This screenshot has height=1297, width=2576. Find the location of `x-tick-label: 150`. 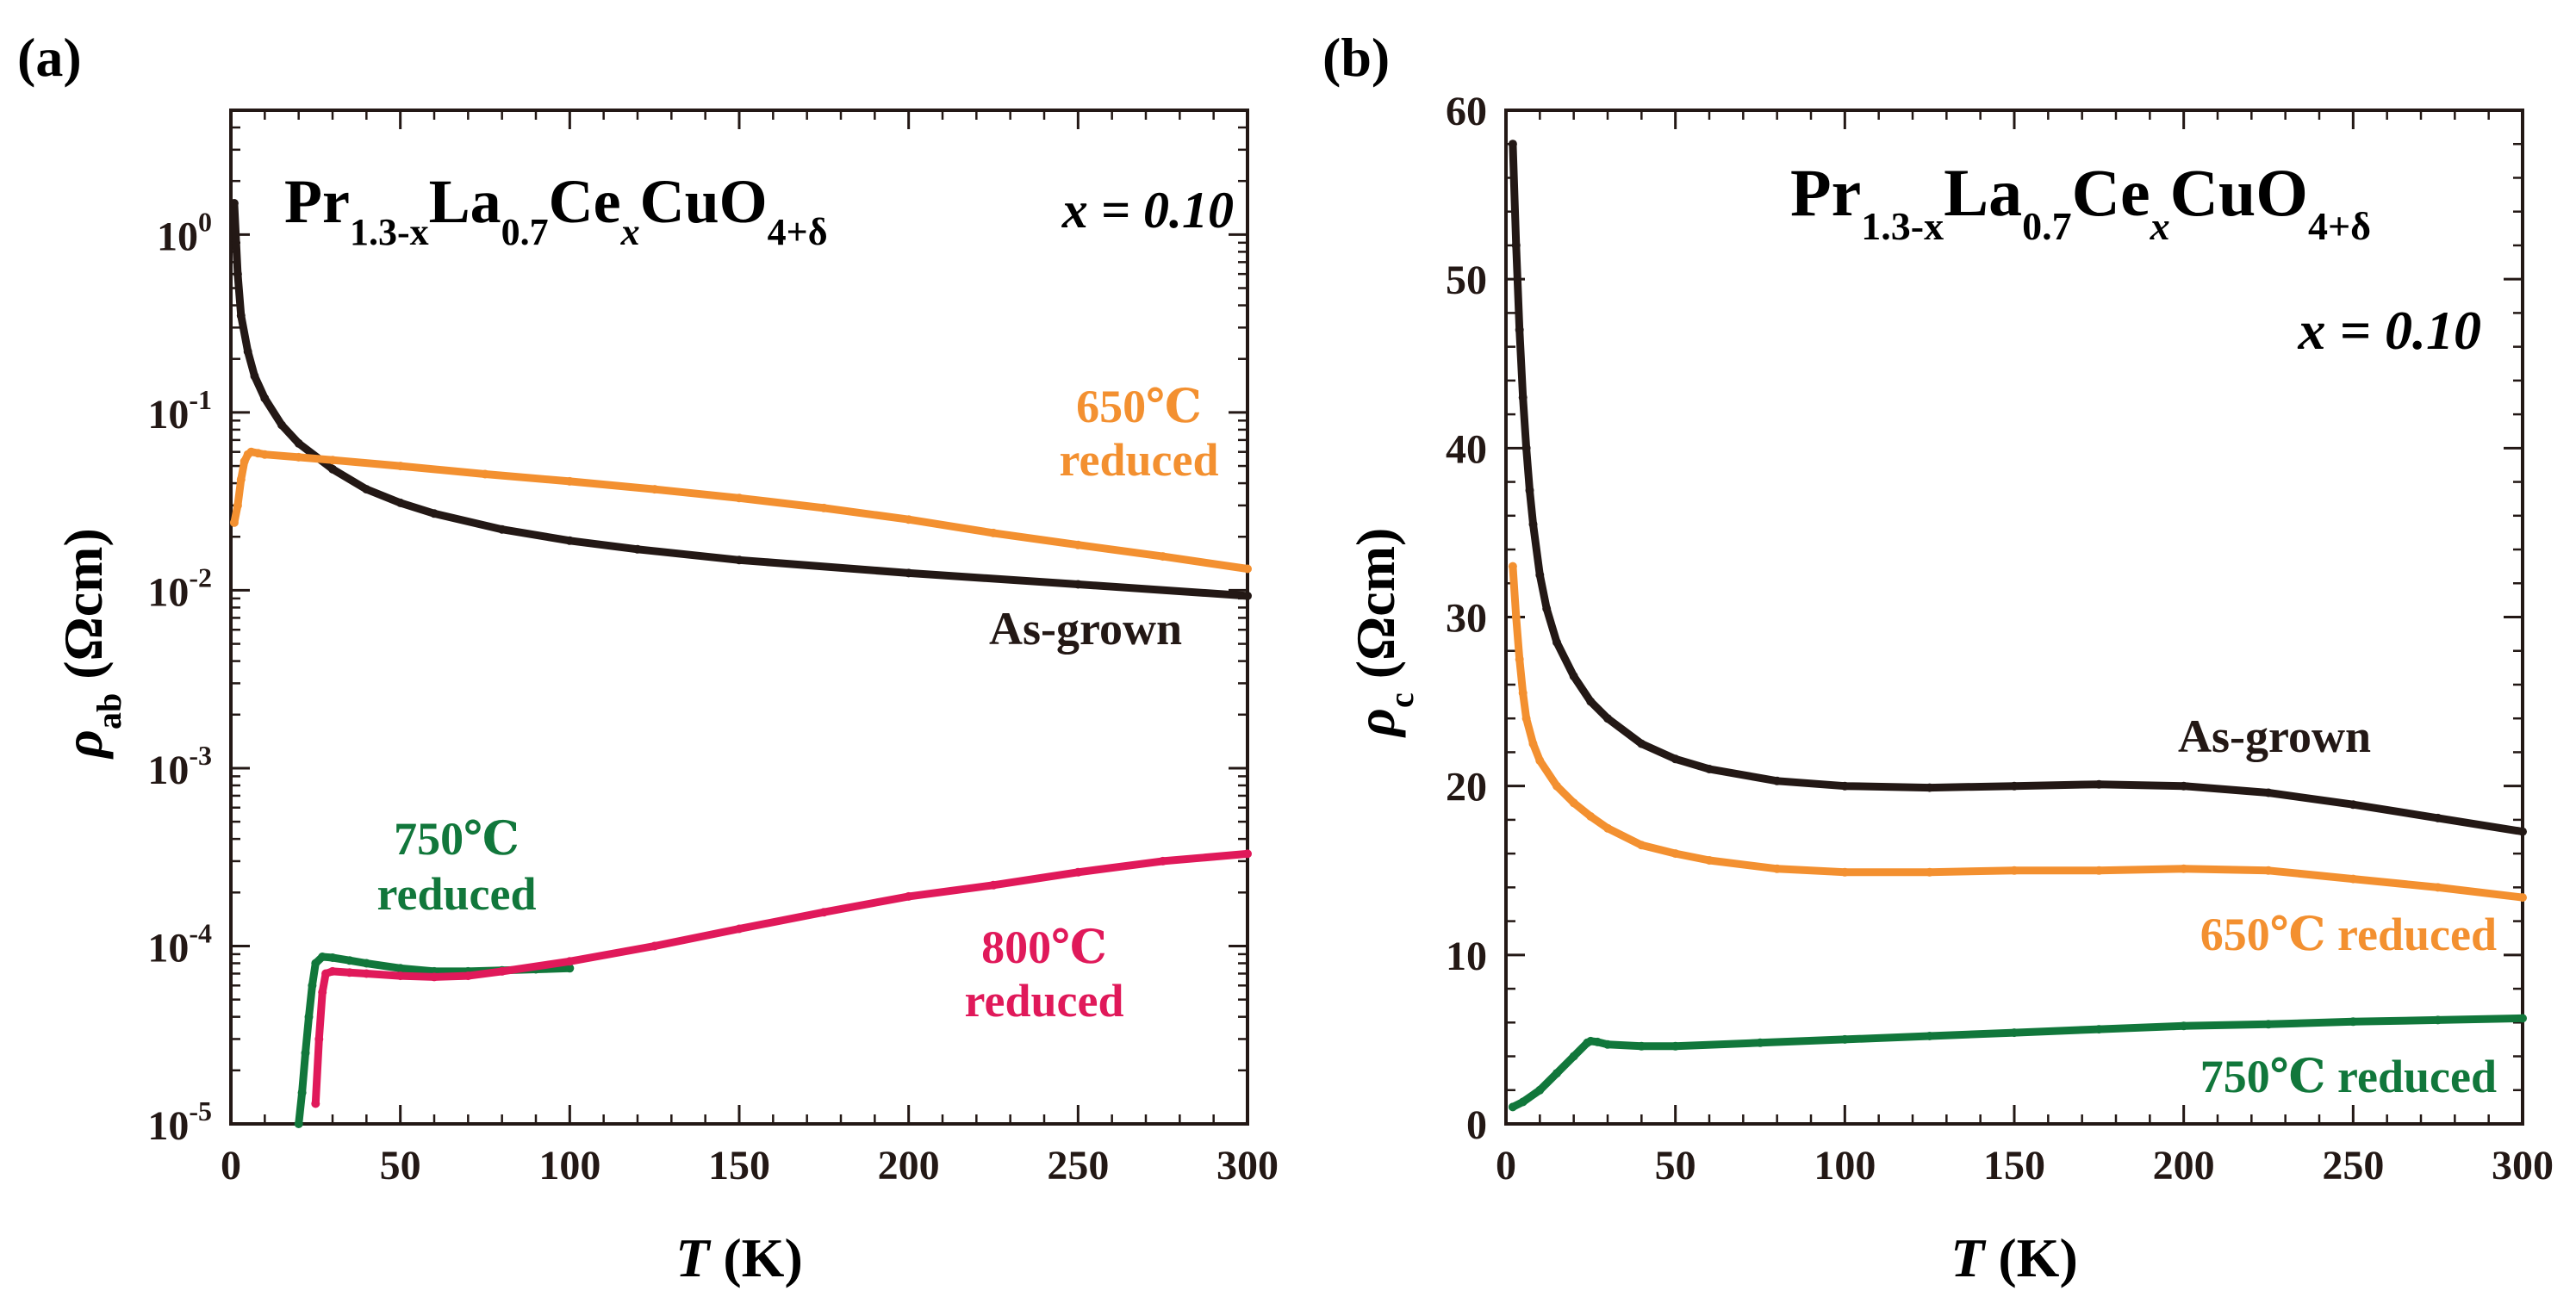

x-tick-label: 150 is located at coordinates (2014, 1166).